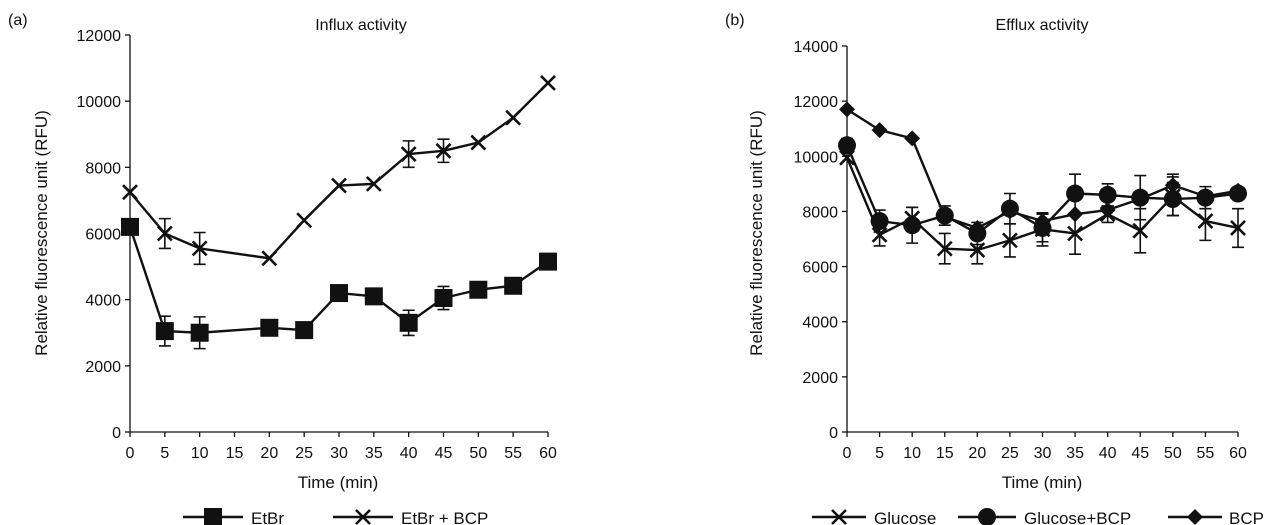 The image size is (1281, 525). I want to click on panel-b-y-axis-title: Relative fluorescence unit (RFU), so click(756, 233).